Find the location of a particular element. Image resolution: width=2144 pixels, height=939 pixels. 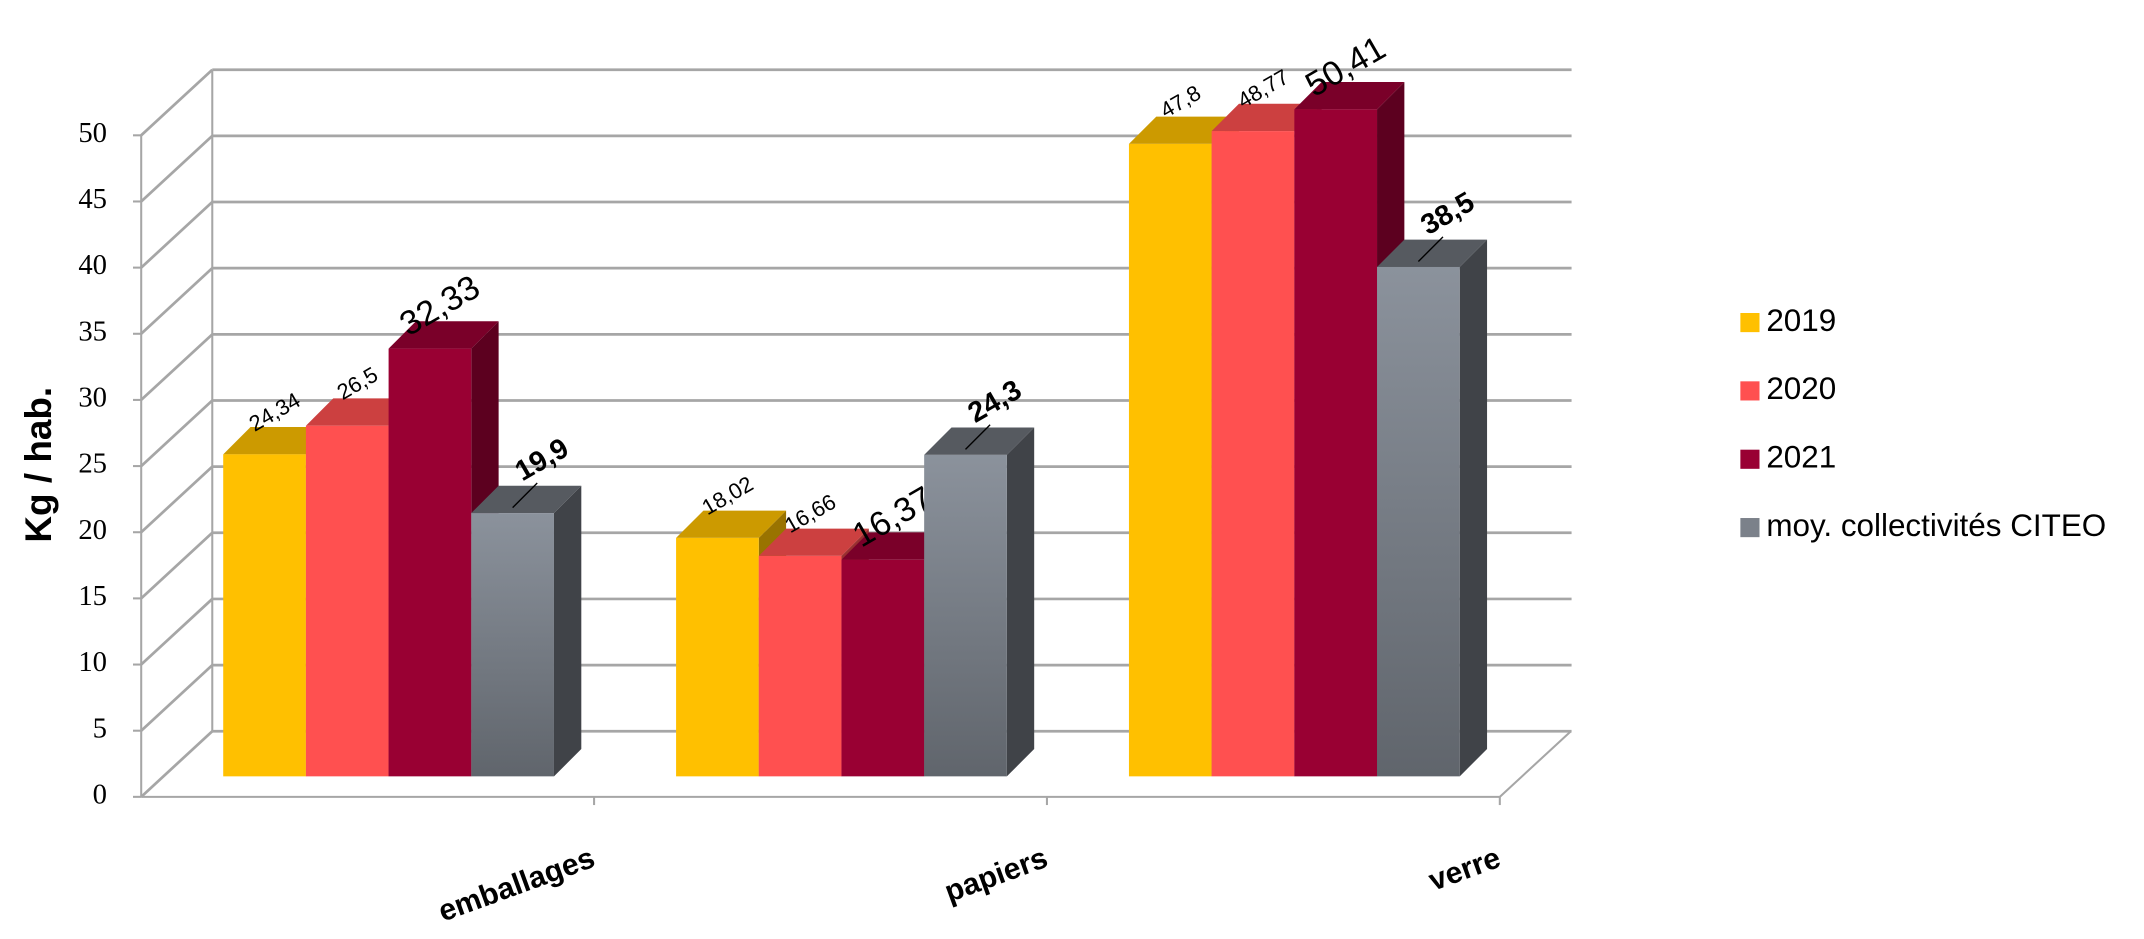

y-tick-label: 10 is located at coordinates (92, 662).